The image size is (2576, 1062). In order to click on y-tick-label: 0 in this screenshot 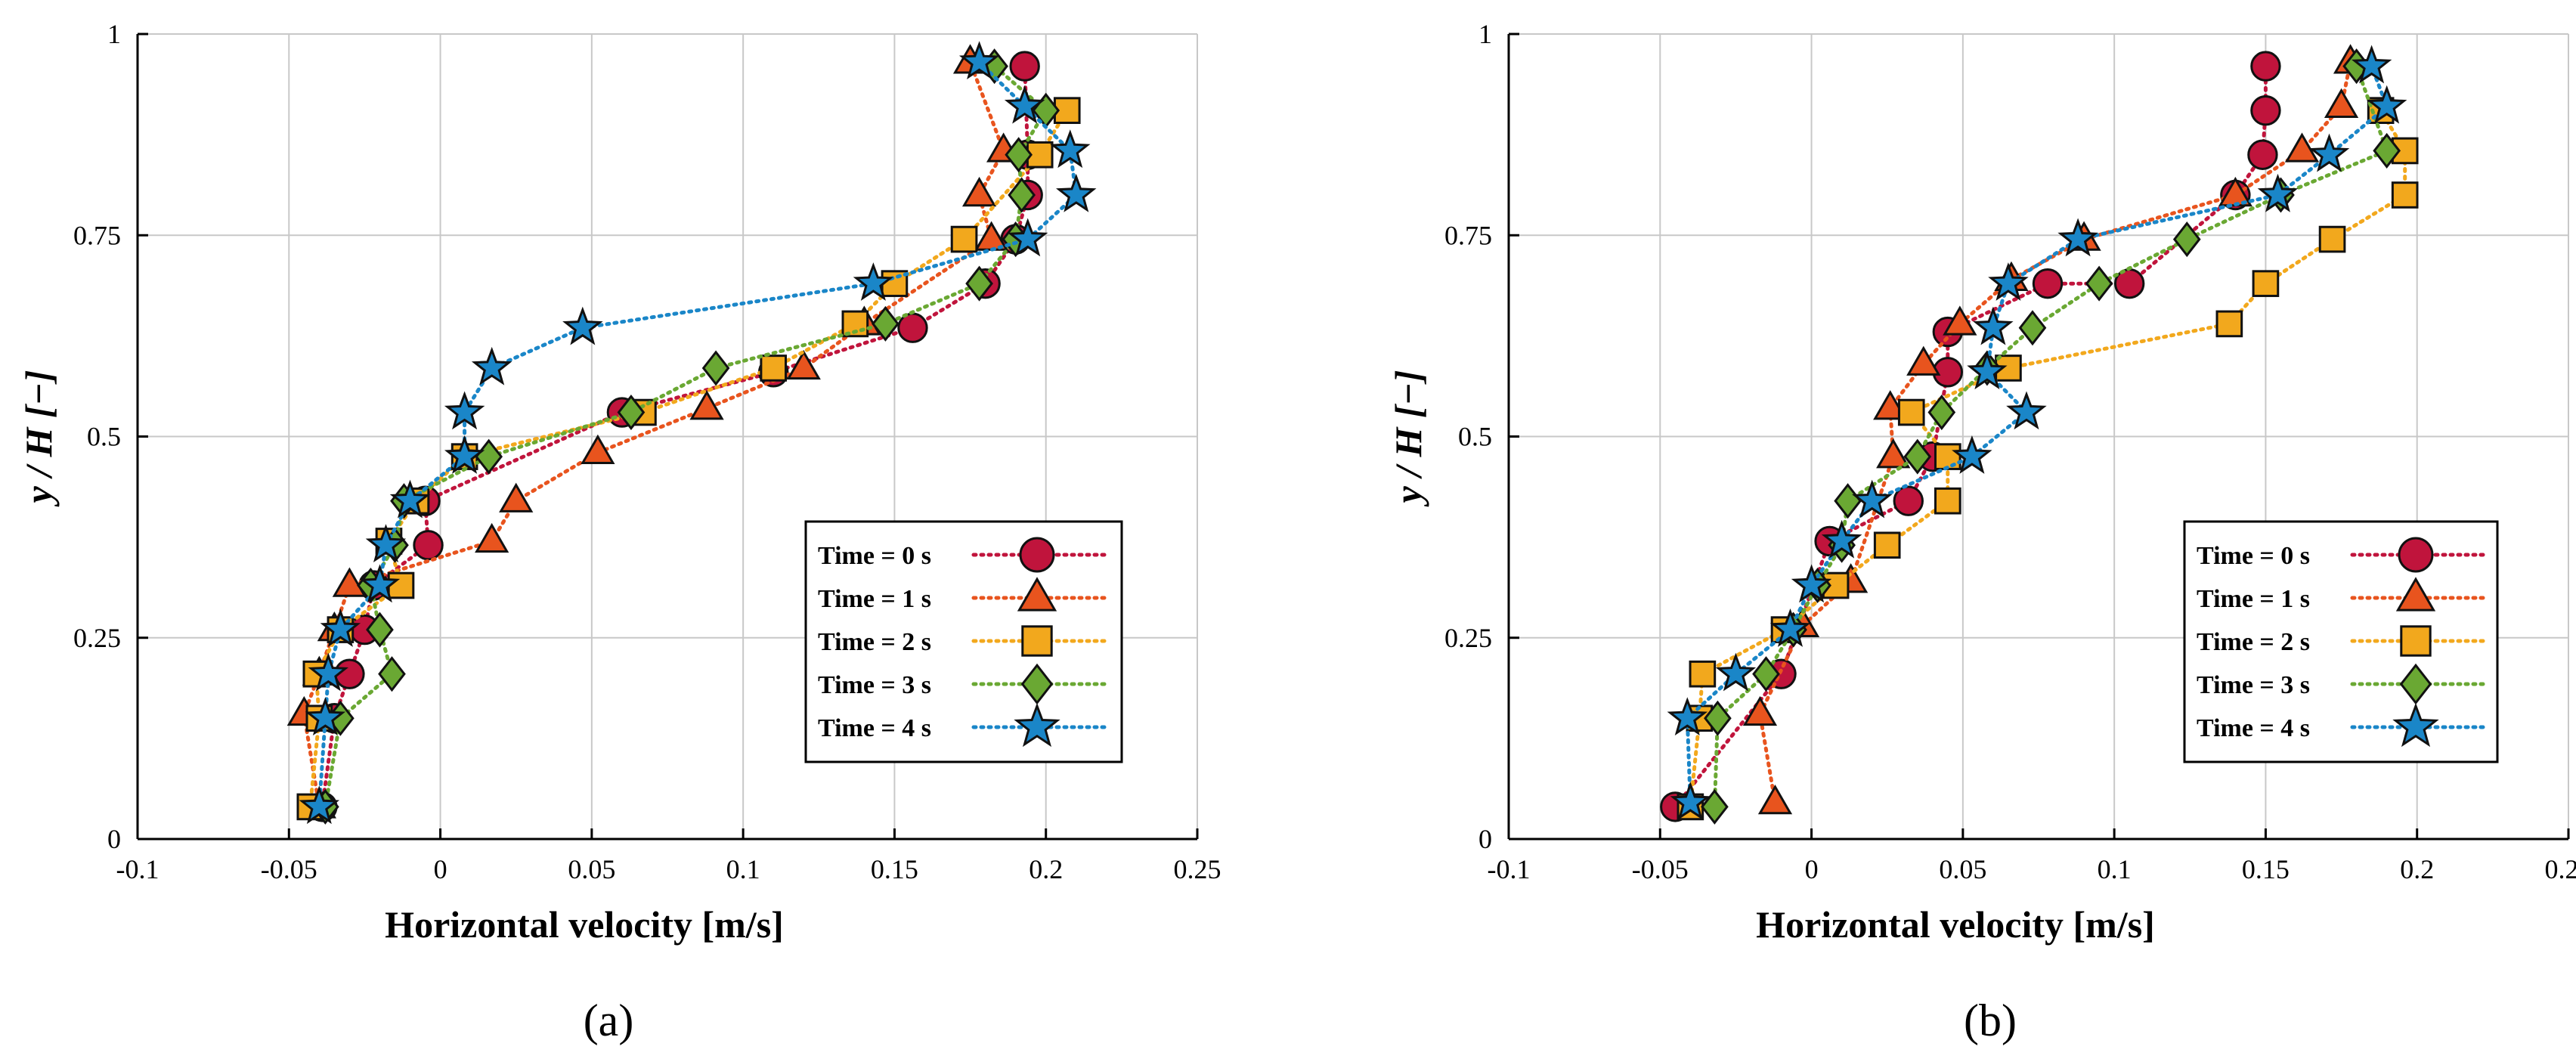, I will do `click(114, 839)`.